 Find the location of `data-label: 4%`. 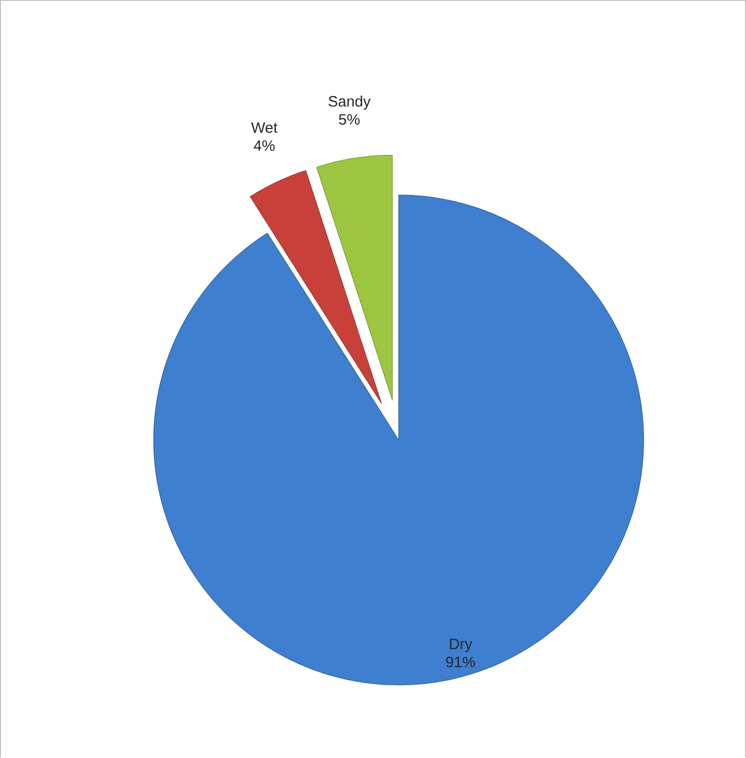

data-label: 4% is located at coordinates (264, 145).